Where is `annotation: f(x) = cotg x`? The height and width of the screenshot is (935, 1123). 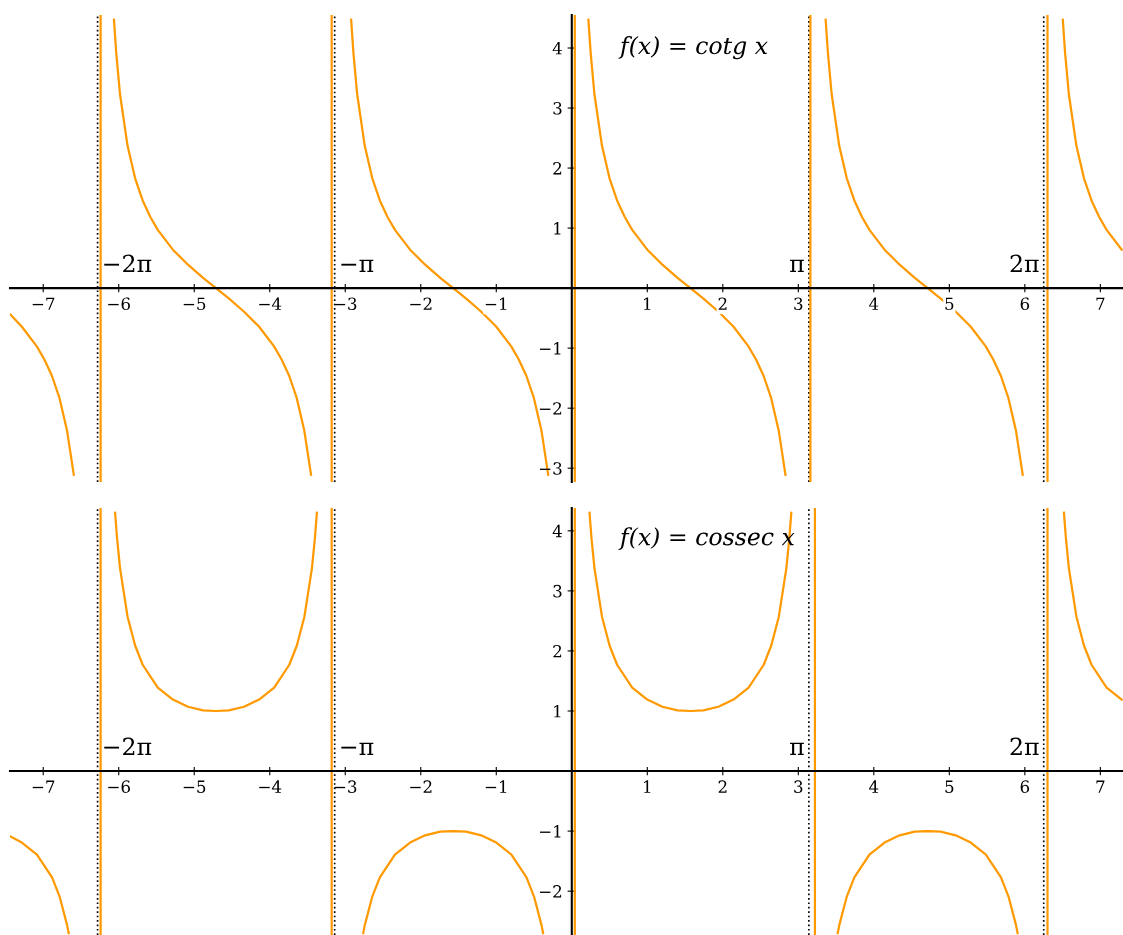 annotation: f(x) = cotg x is located at coordinates (693, 48).